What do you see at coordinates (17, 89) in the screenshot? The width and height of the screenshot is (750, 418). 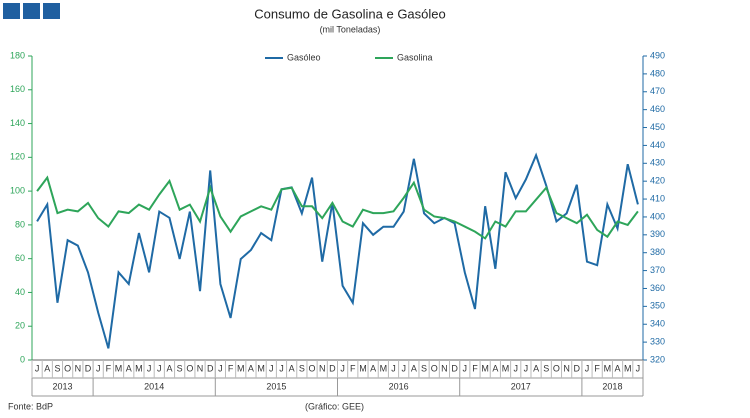 I see `y-tick-label: 160` at bounding box center [17, 89].